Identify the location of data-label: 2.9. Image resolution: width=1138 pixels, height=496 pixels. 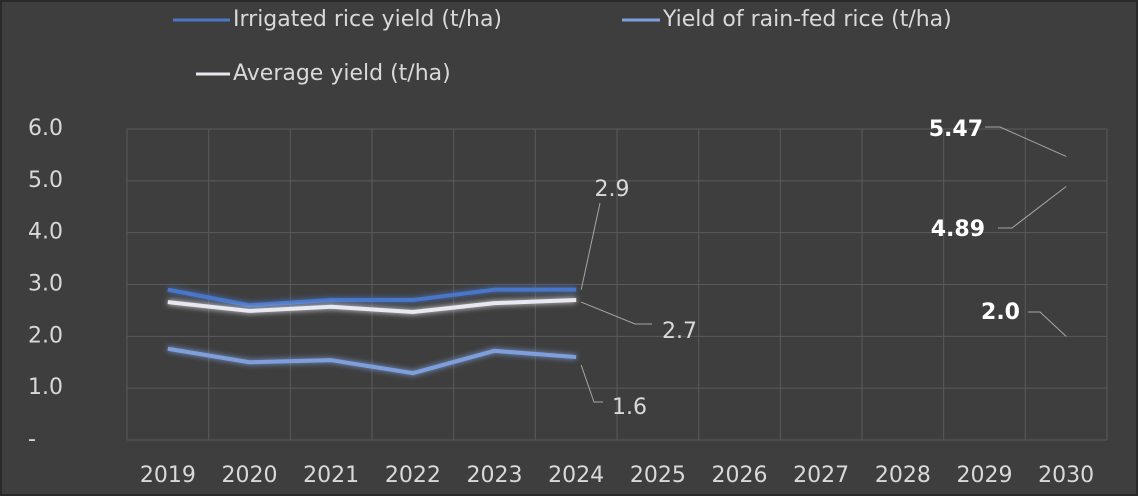
(612, 189).